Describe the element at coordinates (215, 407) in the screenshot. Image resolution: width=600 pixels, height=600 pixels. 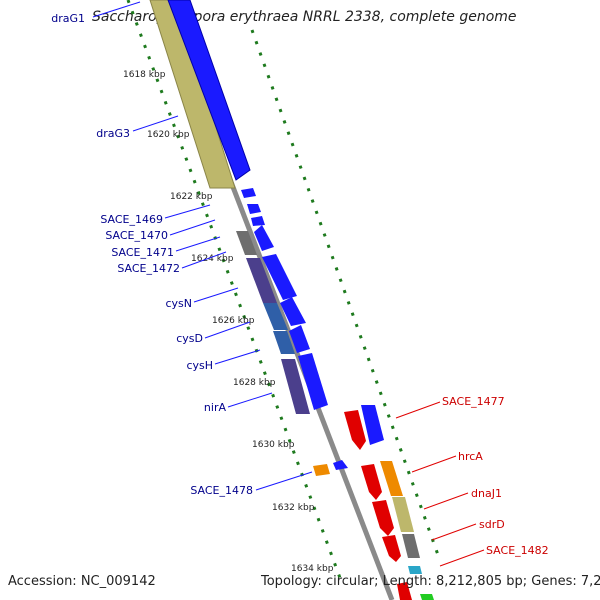
I see `gene-label-nirA: nirA` at that location.